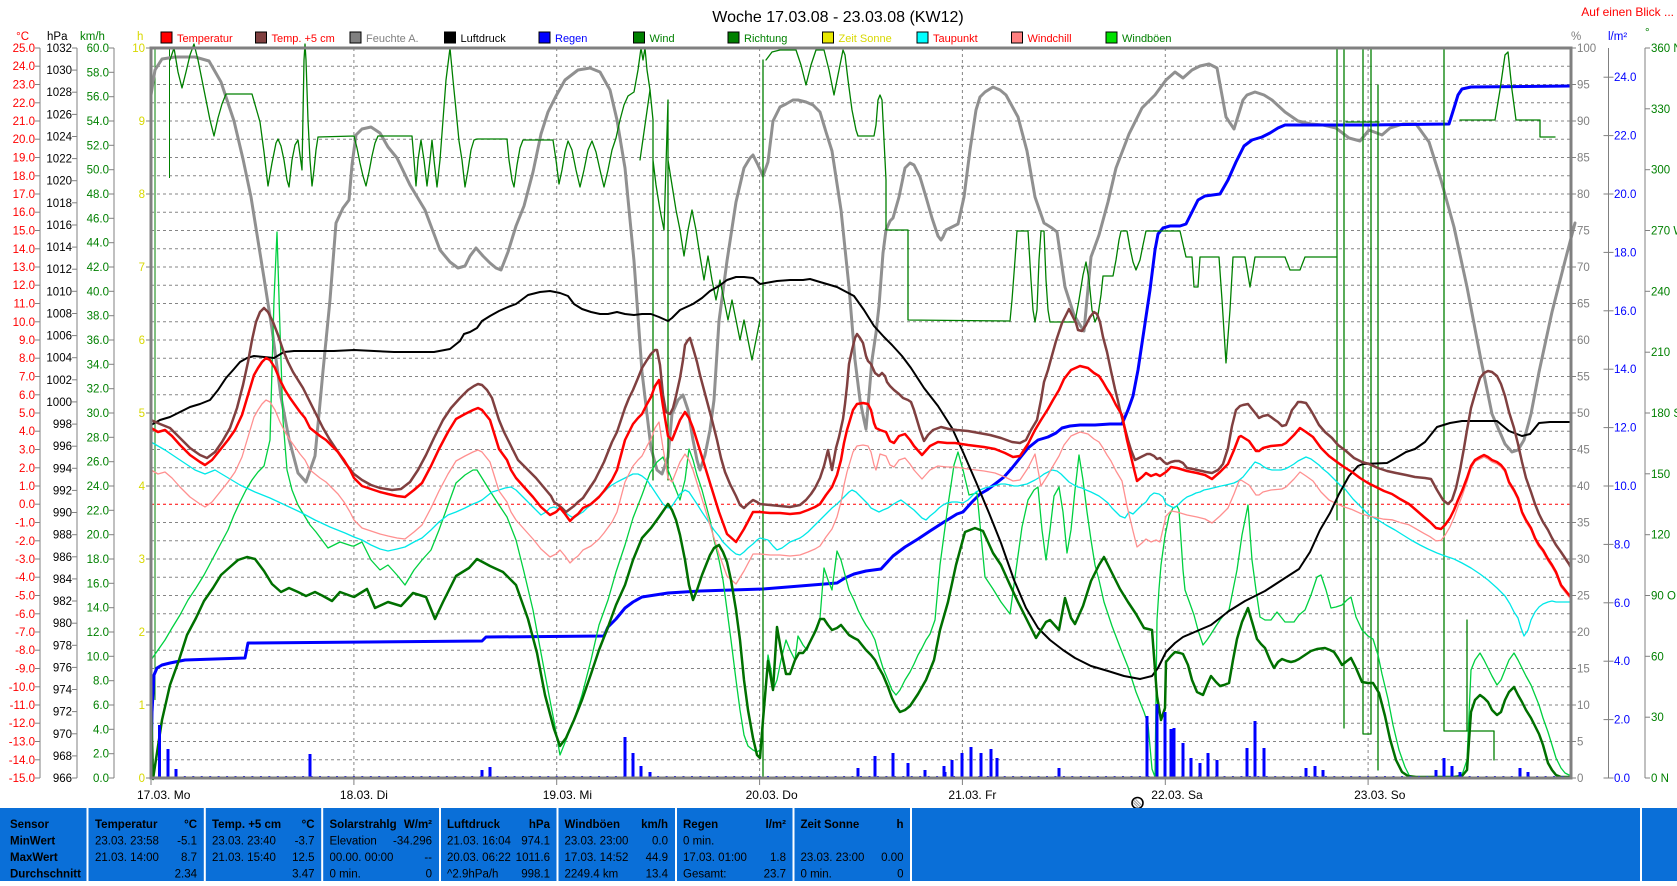 Image resolution: width=1677 pixels, height=886 pixels. Describe the element at coordinates (98, 463) in the screenshot. I see `svg-text: 26.0` at that location.